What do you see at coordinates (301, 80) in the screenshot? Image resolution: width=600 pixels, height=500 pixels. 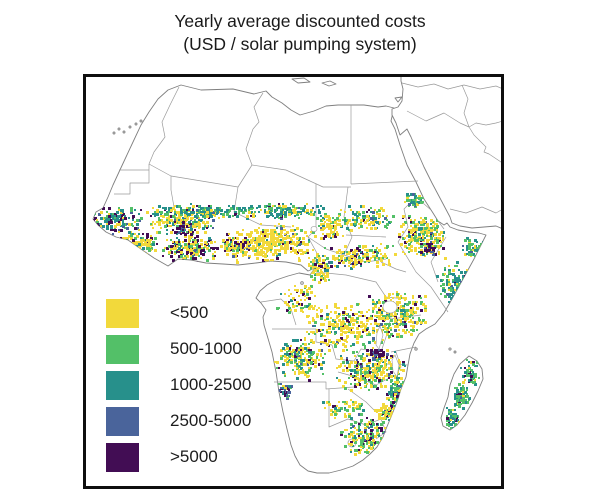 I see `sicily-island` at bounding box center [301, 80].